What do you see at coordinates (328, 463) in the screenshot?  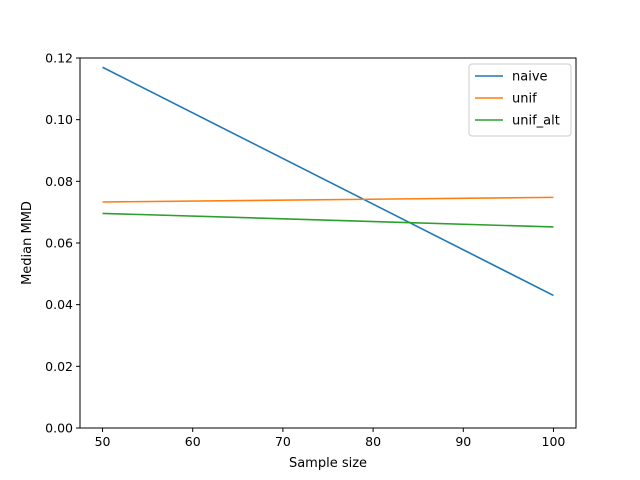 I see `x-axis-label: Sample size` at bounding box center [328, 463].